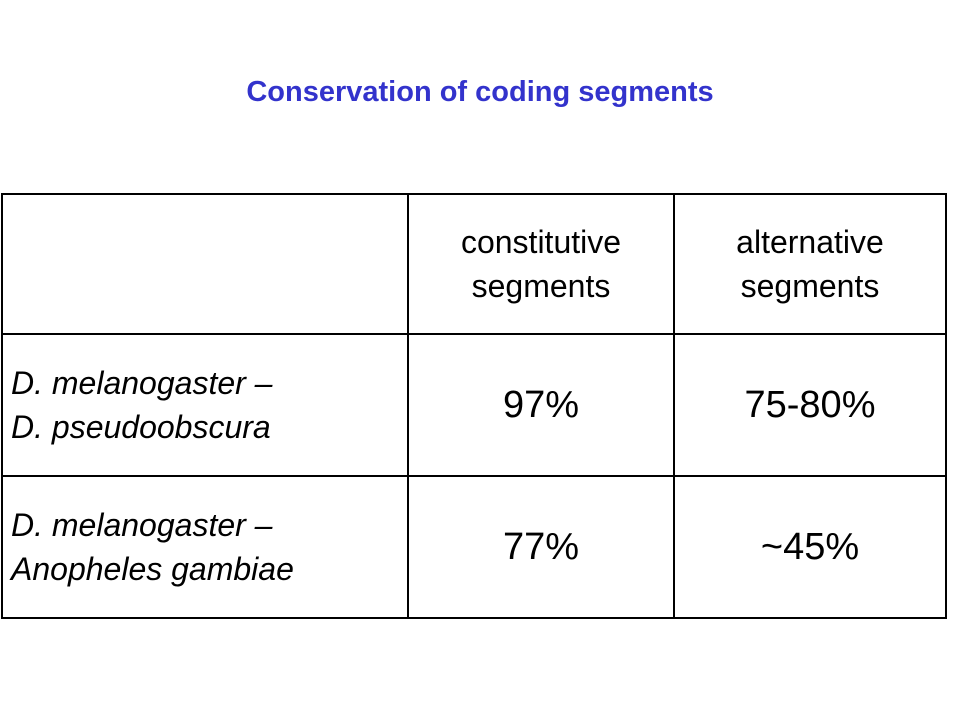 Image resolution: width=960 pixels, height=720 pixels. Describe the element at coordinates (205, 405) in the screenshot. I see `species-pair-cell: D. melanogaster – D. pseudoobscura` at that location.